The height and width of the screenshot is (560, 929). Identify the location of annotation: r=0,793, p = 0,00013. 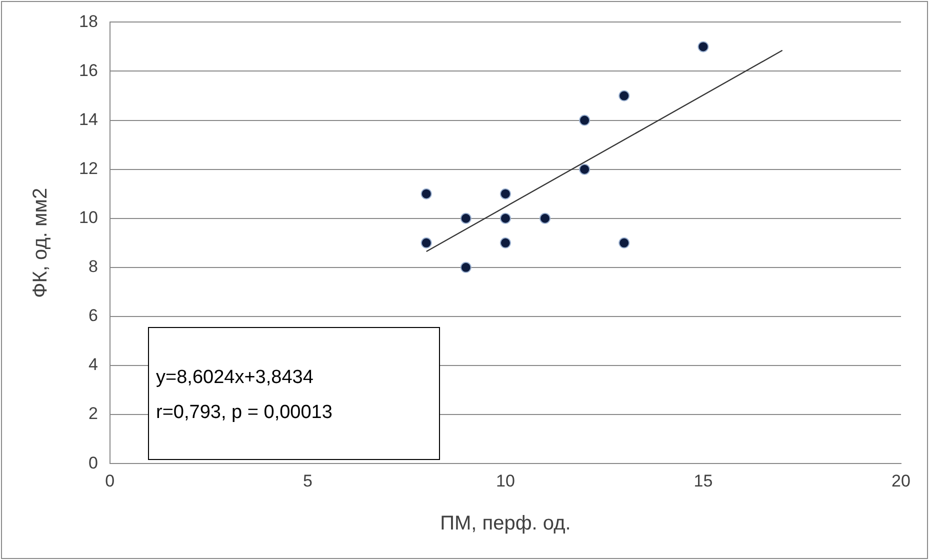
(245, 413).